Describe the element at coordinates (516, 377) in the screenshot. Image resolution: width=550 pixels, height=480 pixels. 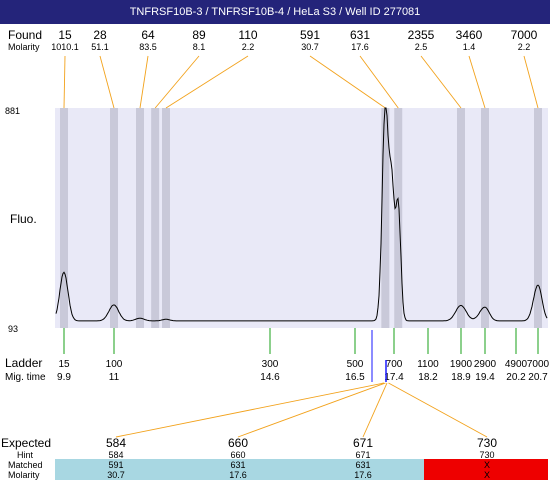
I see `ladder-time-label: 20.2` at that location.